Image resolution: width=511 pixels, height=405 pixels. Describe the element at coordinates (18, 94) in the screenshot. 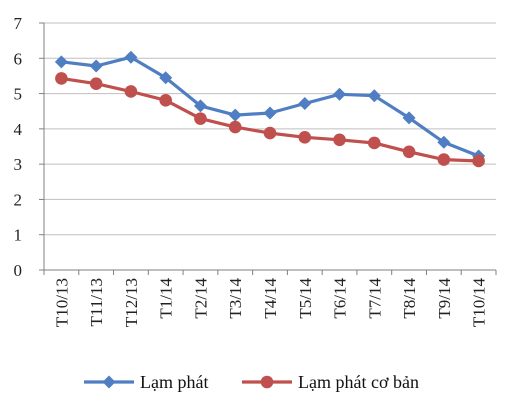

I see `y-tick-label: 5` at that location.